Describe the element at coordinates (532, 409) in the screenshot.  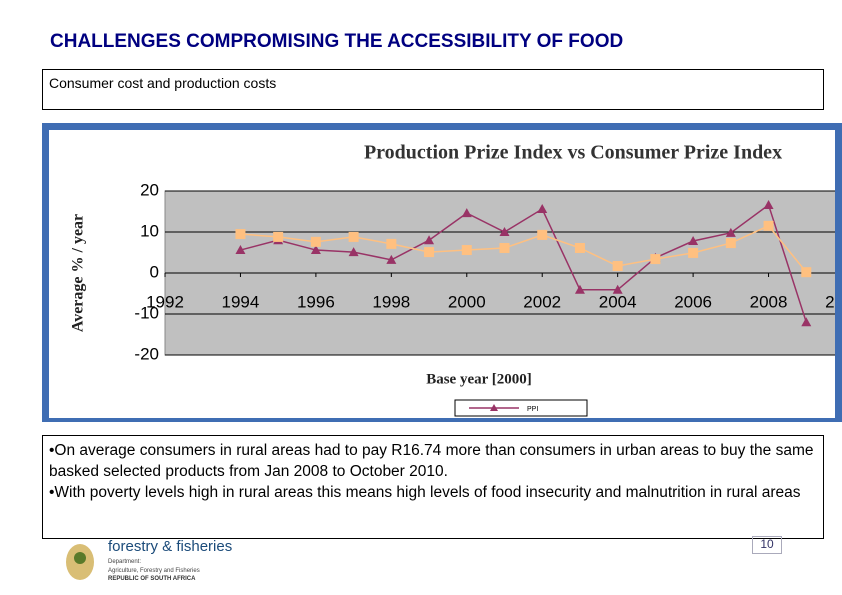
I see `legend-label: PPI` at that location.